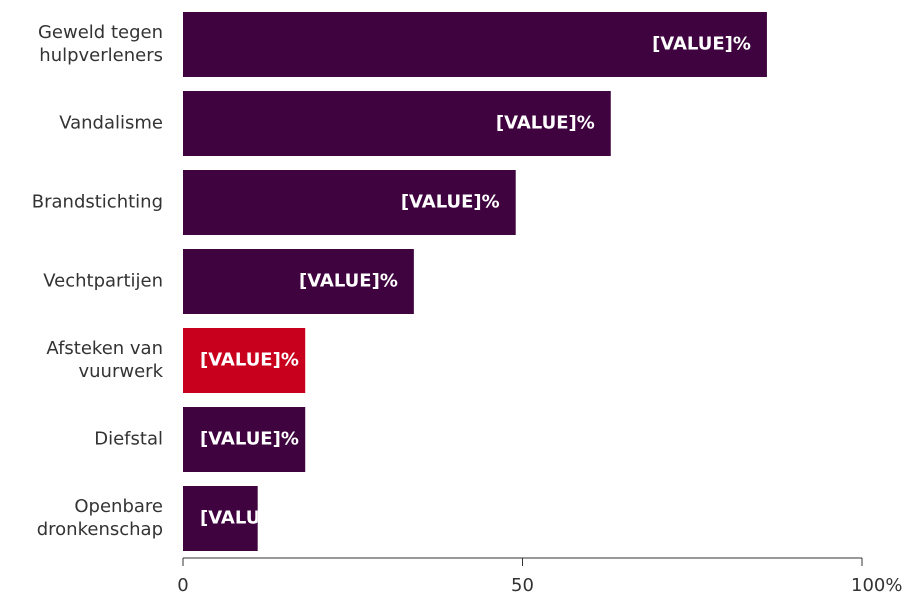  I want to click on category-label: Afsteken van vuurwerk, so click(104, 360).